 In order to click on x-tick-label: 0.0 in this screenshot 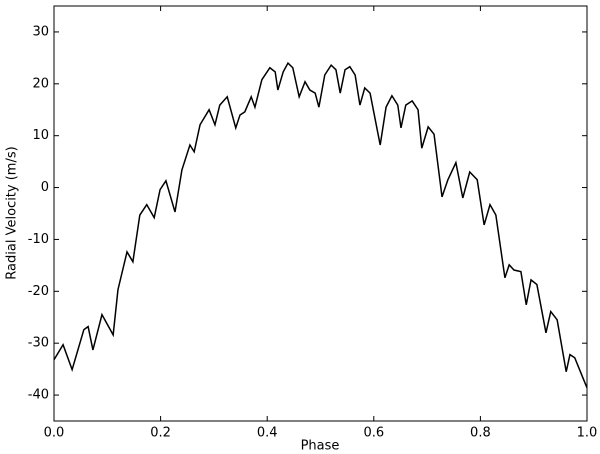, I will do `click(54, 433)`.